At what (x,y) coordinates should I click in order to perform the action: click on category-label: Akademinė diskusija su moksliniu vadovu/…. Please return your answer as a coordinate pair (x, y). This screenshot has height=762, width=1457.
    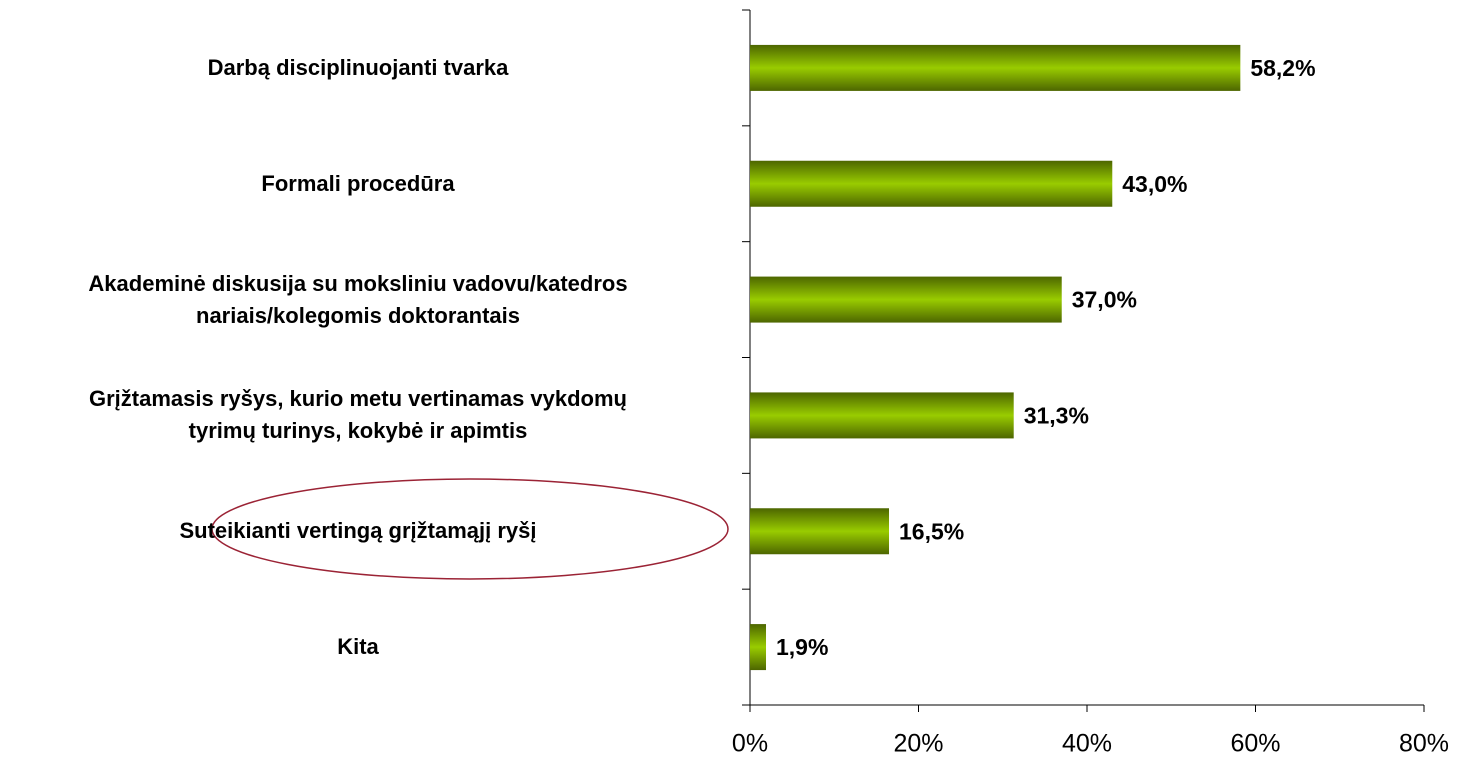
    Looking at the image, I should click on (358, 299).